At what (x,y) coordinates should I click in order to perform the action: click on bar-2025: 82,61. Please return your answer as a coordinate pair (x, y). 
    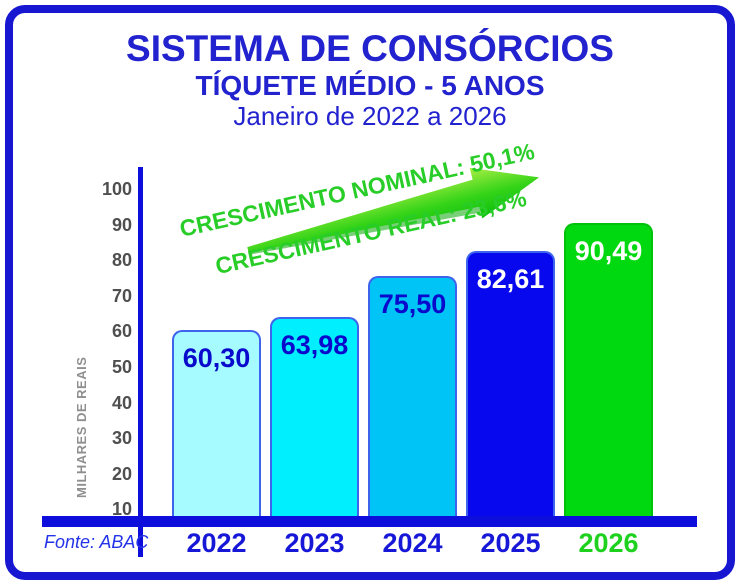
    Looking at the image, I should click on (510, 383).